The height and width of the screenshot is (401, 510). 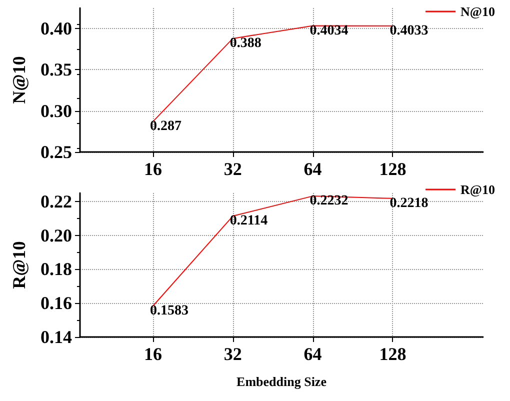 What do you see at coordinates (409, 203) in the screenshot?
I see `data-label: 0.2218` at bounding box center [409, 203].